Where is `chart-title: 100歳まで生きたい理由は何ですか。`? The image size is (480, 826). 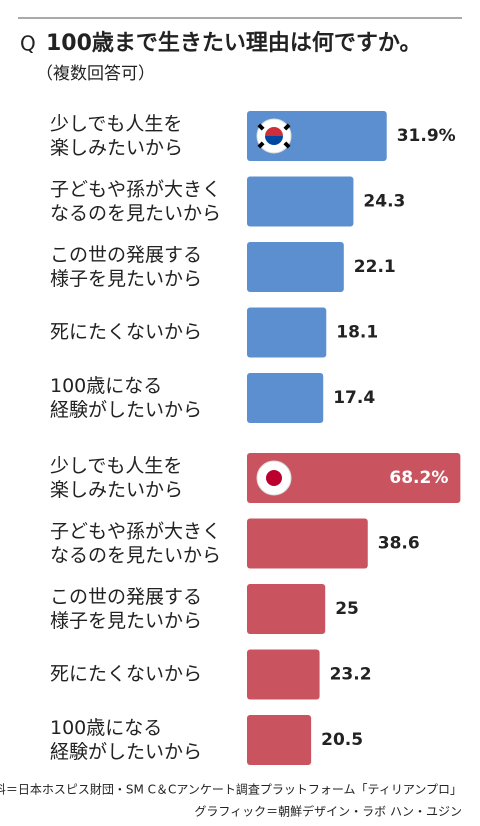 chart-title: 100歳まで生きたい理由は何ですか。 is located at coordinates (233, 43).